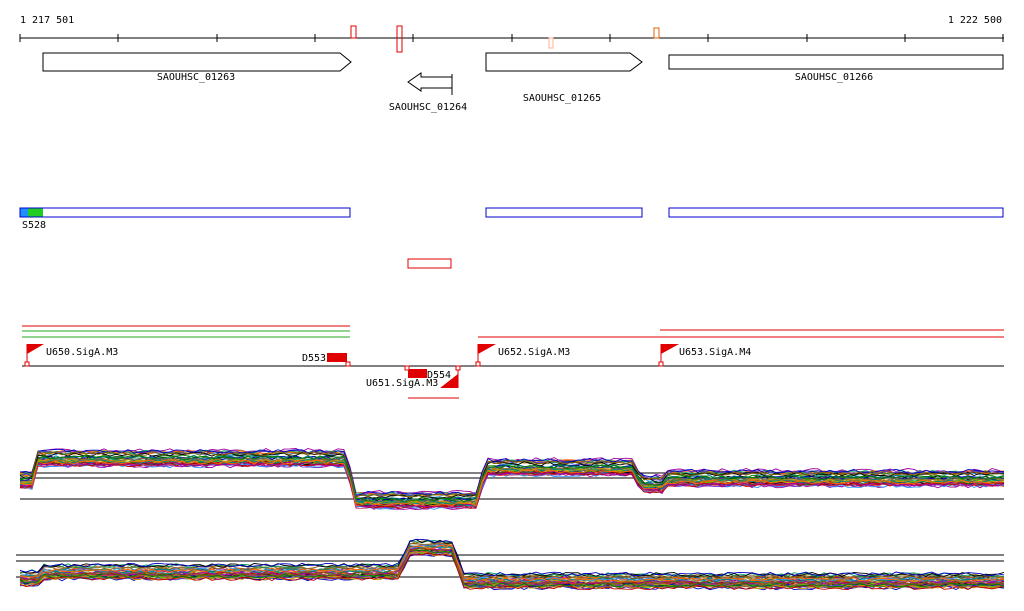 This screenshot has height=611, width=1024. I want to click on axis-end-label: 1 222 500, so click(975, 20).